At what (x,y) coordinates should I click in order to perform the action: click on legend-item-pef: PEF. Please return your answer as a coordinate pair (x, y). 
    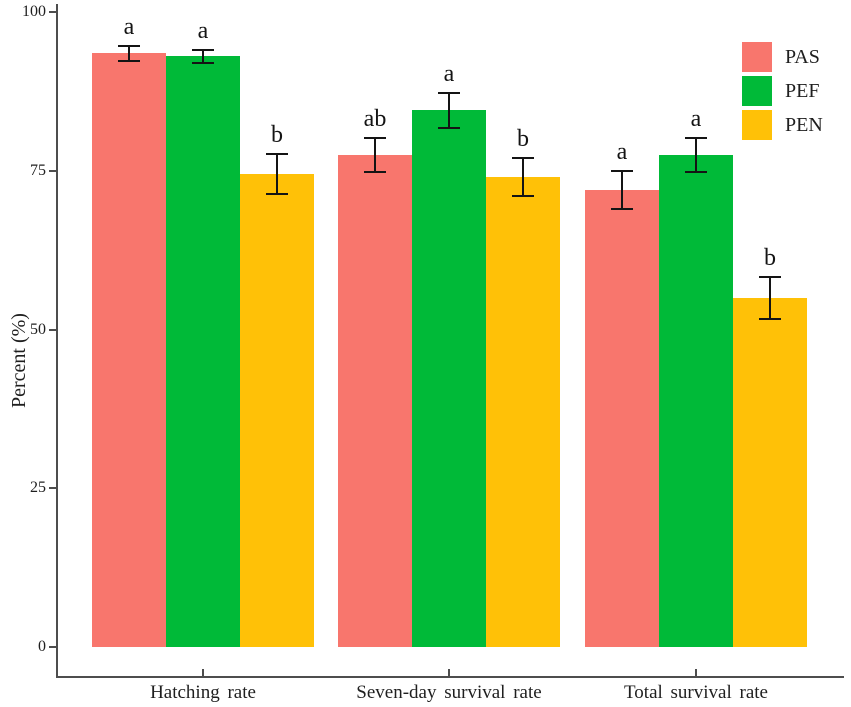
    Looking at the image, I should click on (782, 91).